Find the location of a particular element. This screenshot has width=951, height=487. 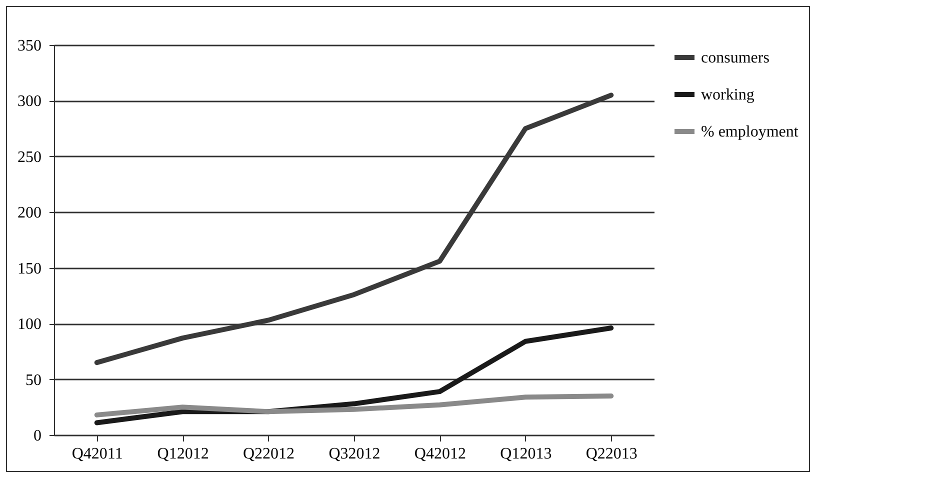

legend-label: % employment is located at coordinates (750, 132).